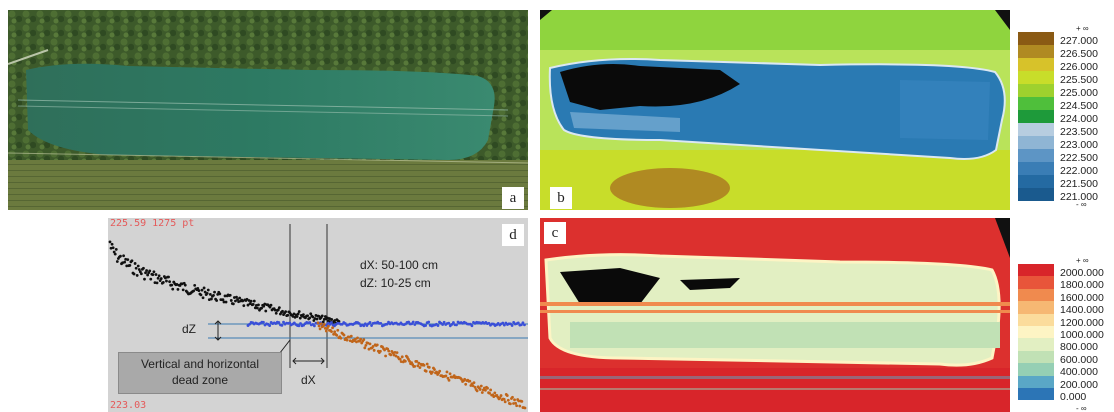 The image size is (1114, 412). Describe the element at coordinates (1079, 158) in the screenshot. I see `elevation-legend-label: 222.500` at that location.